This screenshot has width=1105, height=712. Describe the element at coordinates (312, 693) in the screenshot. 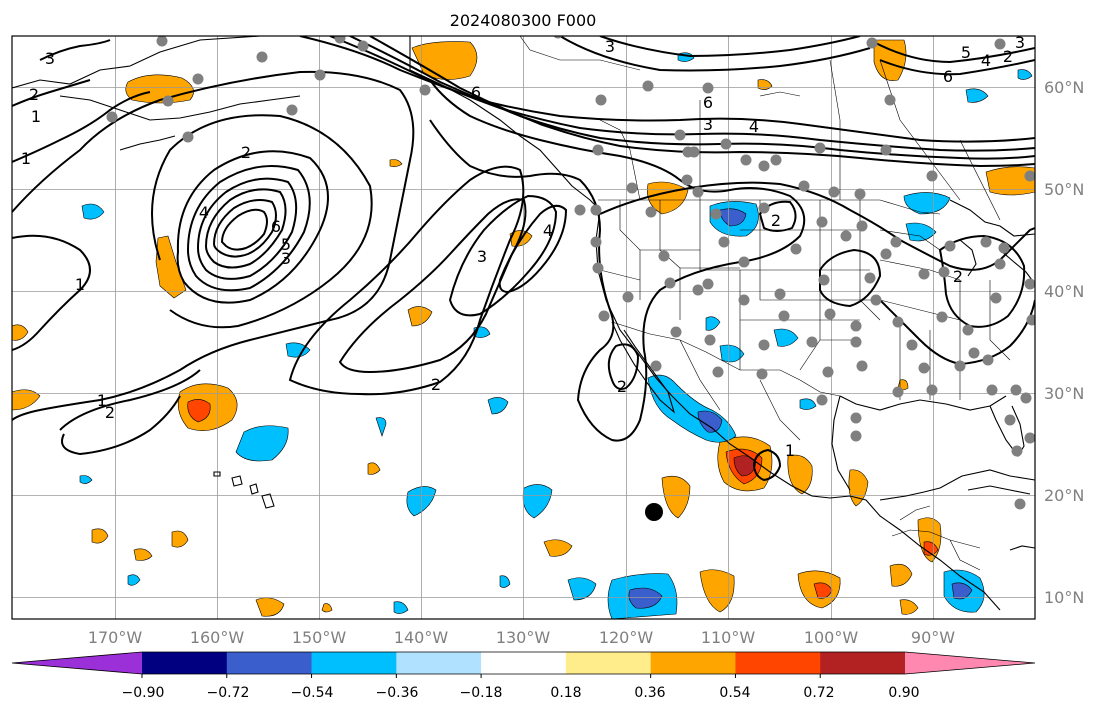

I see `colorbar-tick-label: −0.54` at that location.